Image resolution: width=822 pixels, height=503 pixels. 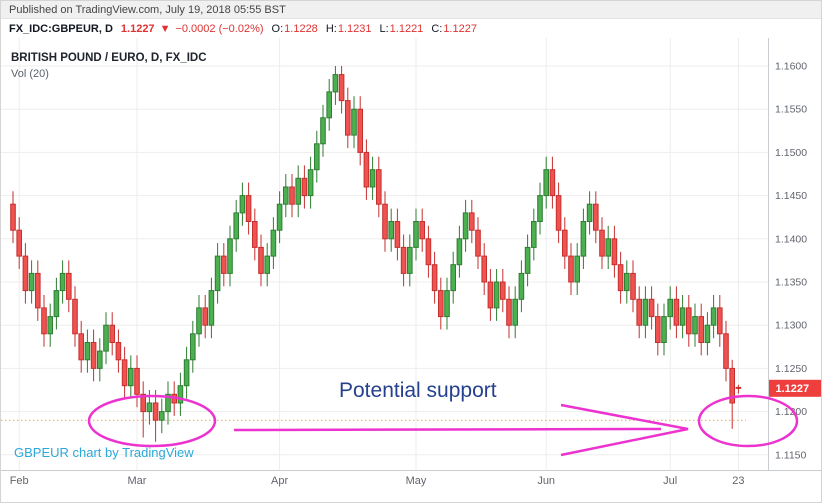 What do you see at coordinates (624, 430) in the screenshot?
I see `arrow-head-icon` at bounding box center [624, 430].